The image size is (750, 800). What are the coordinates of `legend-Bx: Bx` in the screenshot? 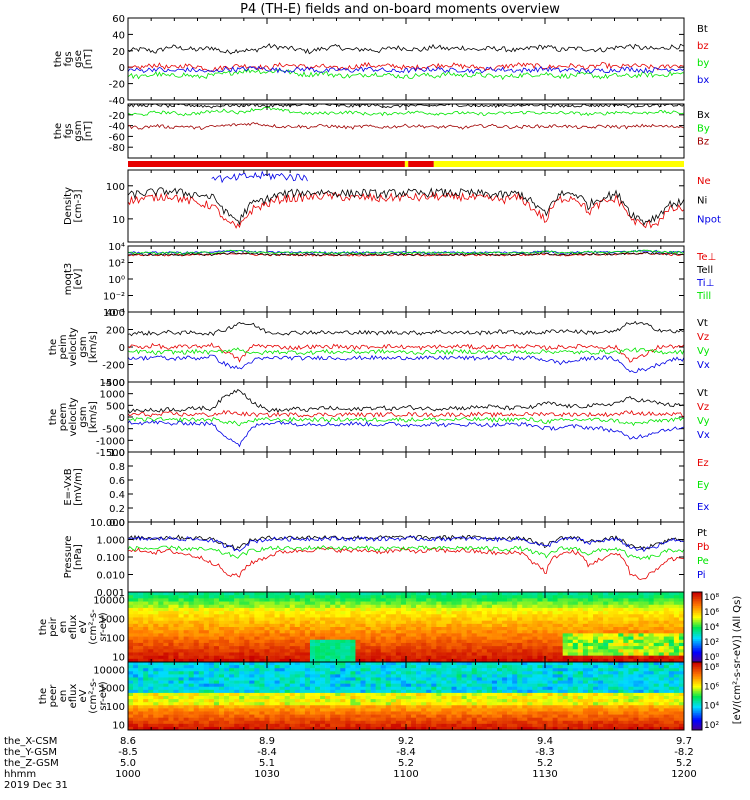 It's located at (703, 115).